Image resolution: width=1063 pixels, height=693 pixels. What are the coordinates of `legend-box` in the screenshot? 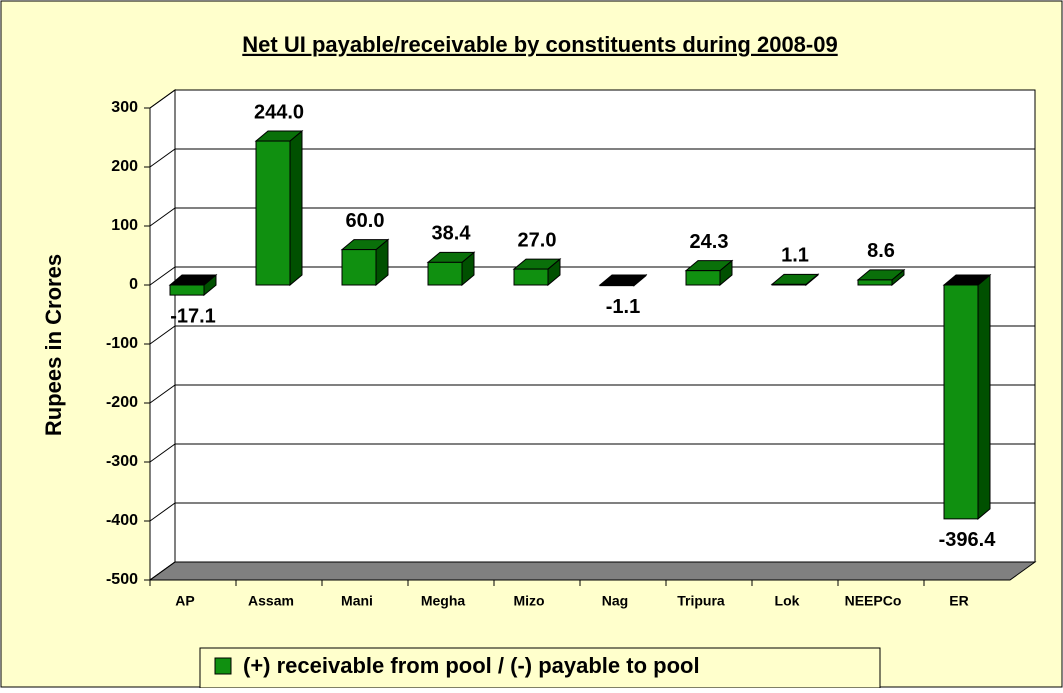 It's located at (540, 668).